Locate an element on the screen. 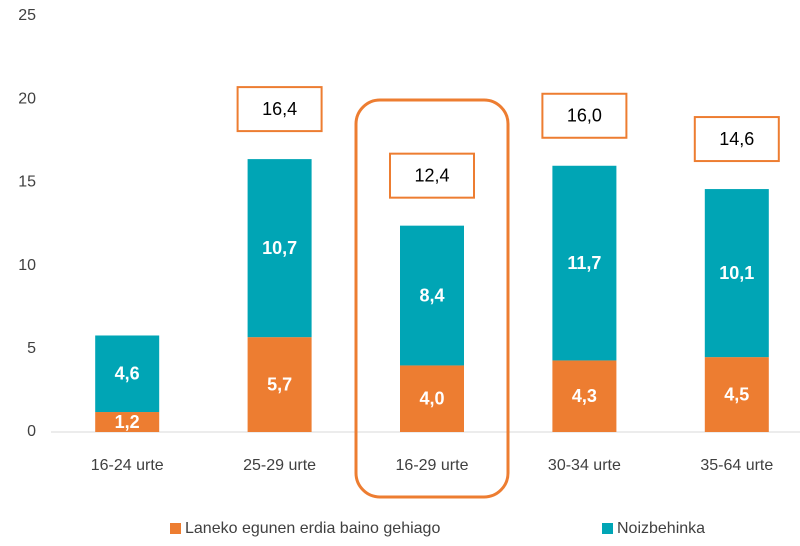 This screenshot has height=546, width=800. value-label: 10,1 is located at coordinates (736, 273).